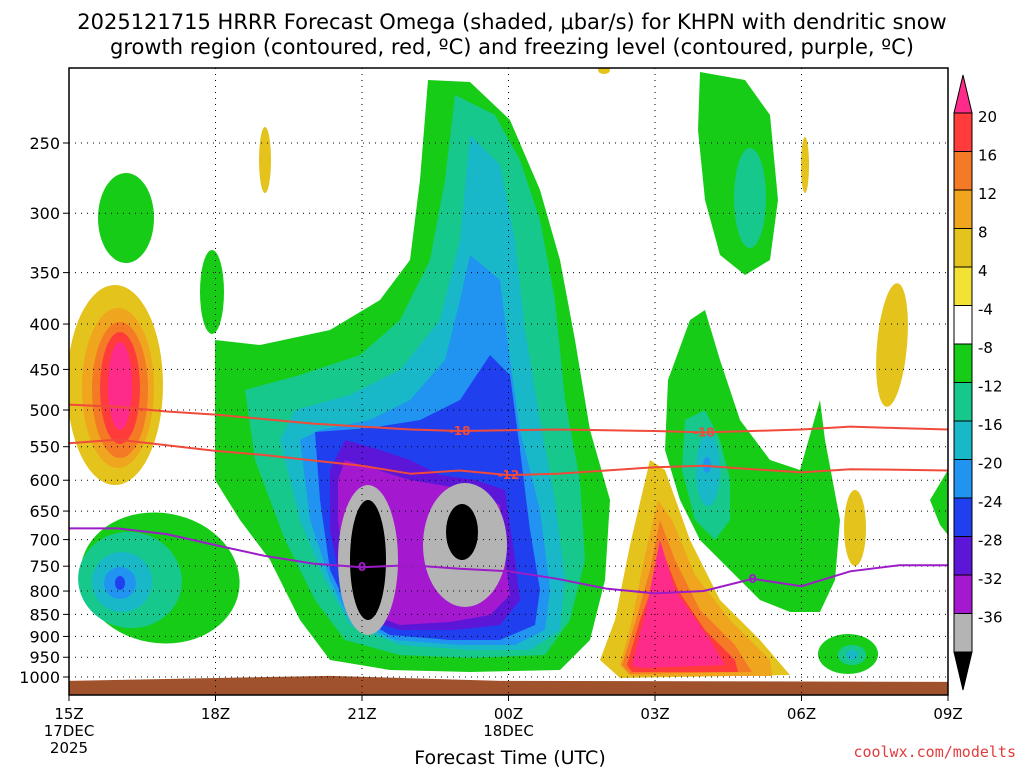 The height and width of the screenshot is (768, 1024). What do you see at coordinates (44, 447) in the screenshot?
I see `y-tick-label-550: 550` at bounding box center [44, 447].